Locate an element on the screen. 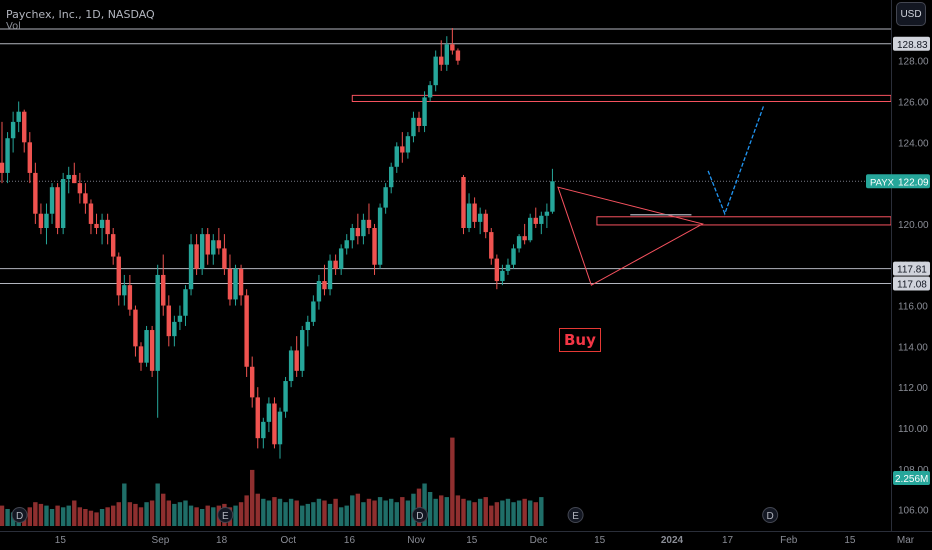 Image resolution: width=932 pixels, height=550 pixels. currency-button: USD is located at coordinates (911, 14).